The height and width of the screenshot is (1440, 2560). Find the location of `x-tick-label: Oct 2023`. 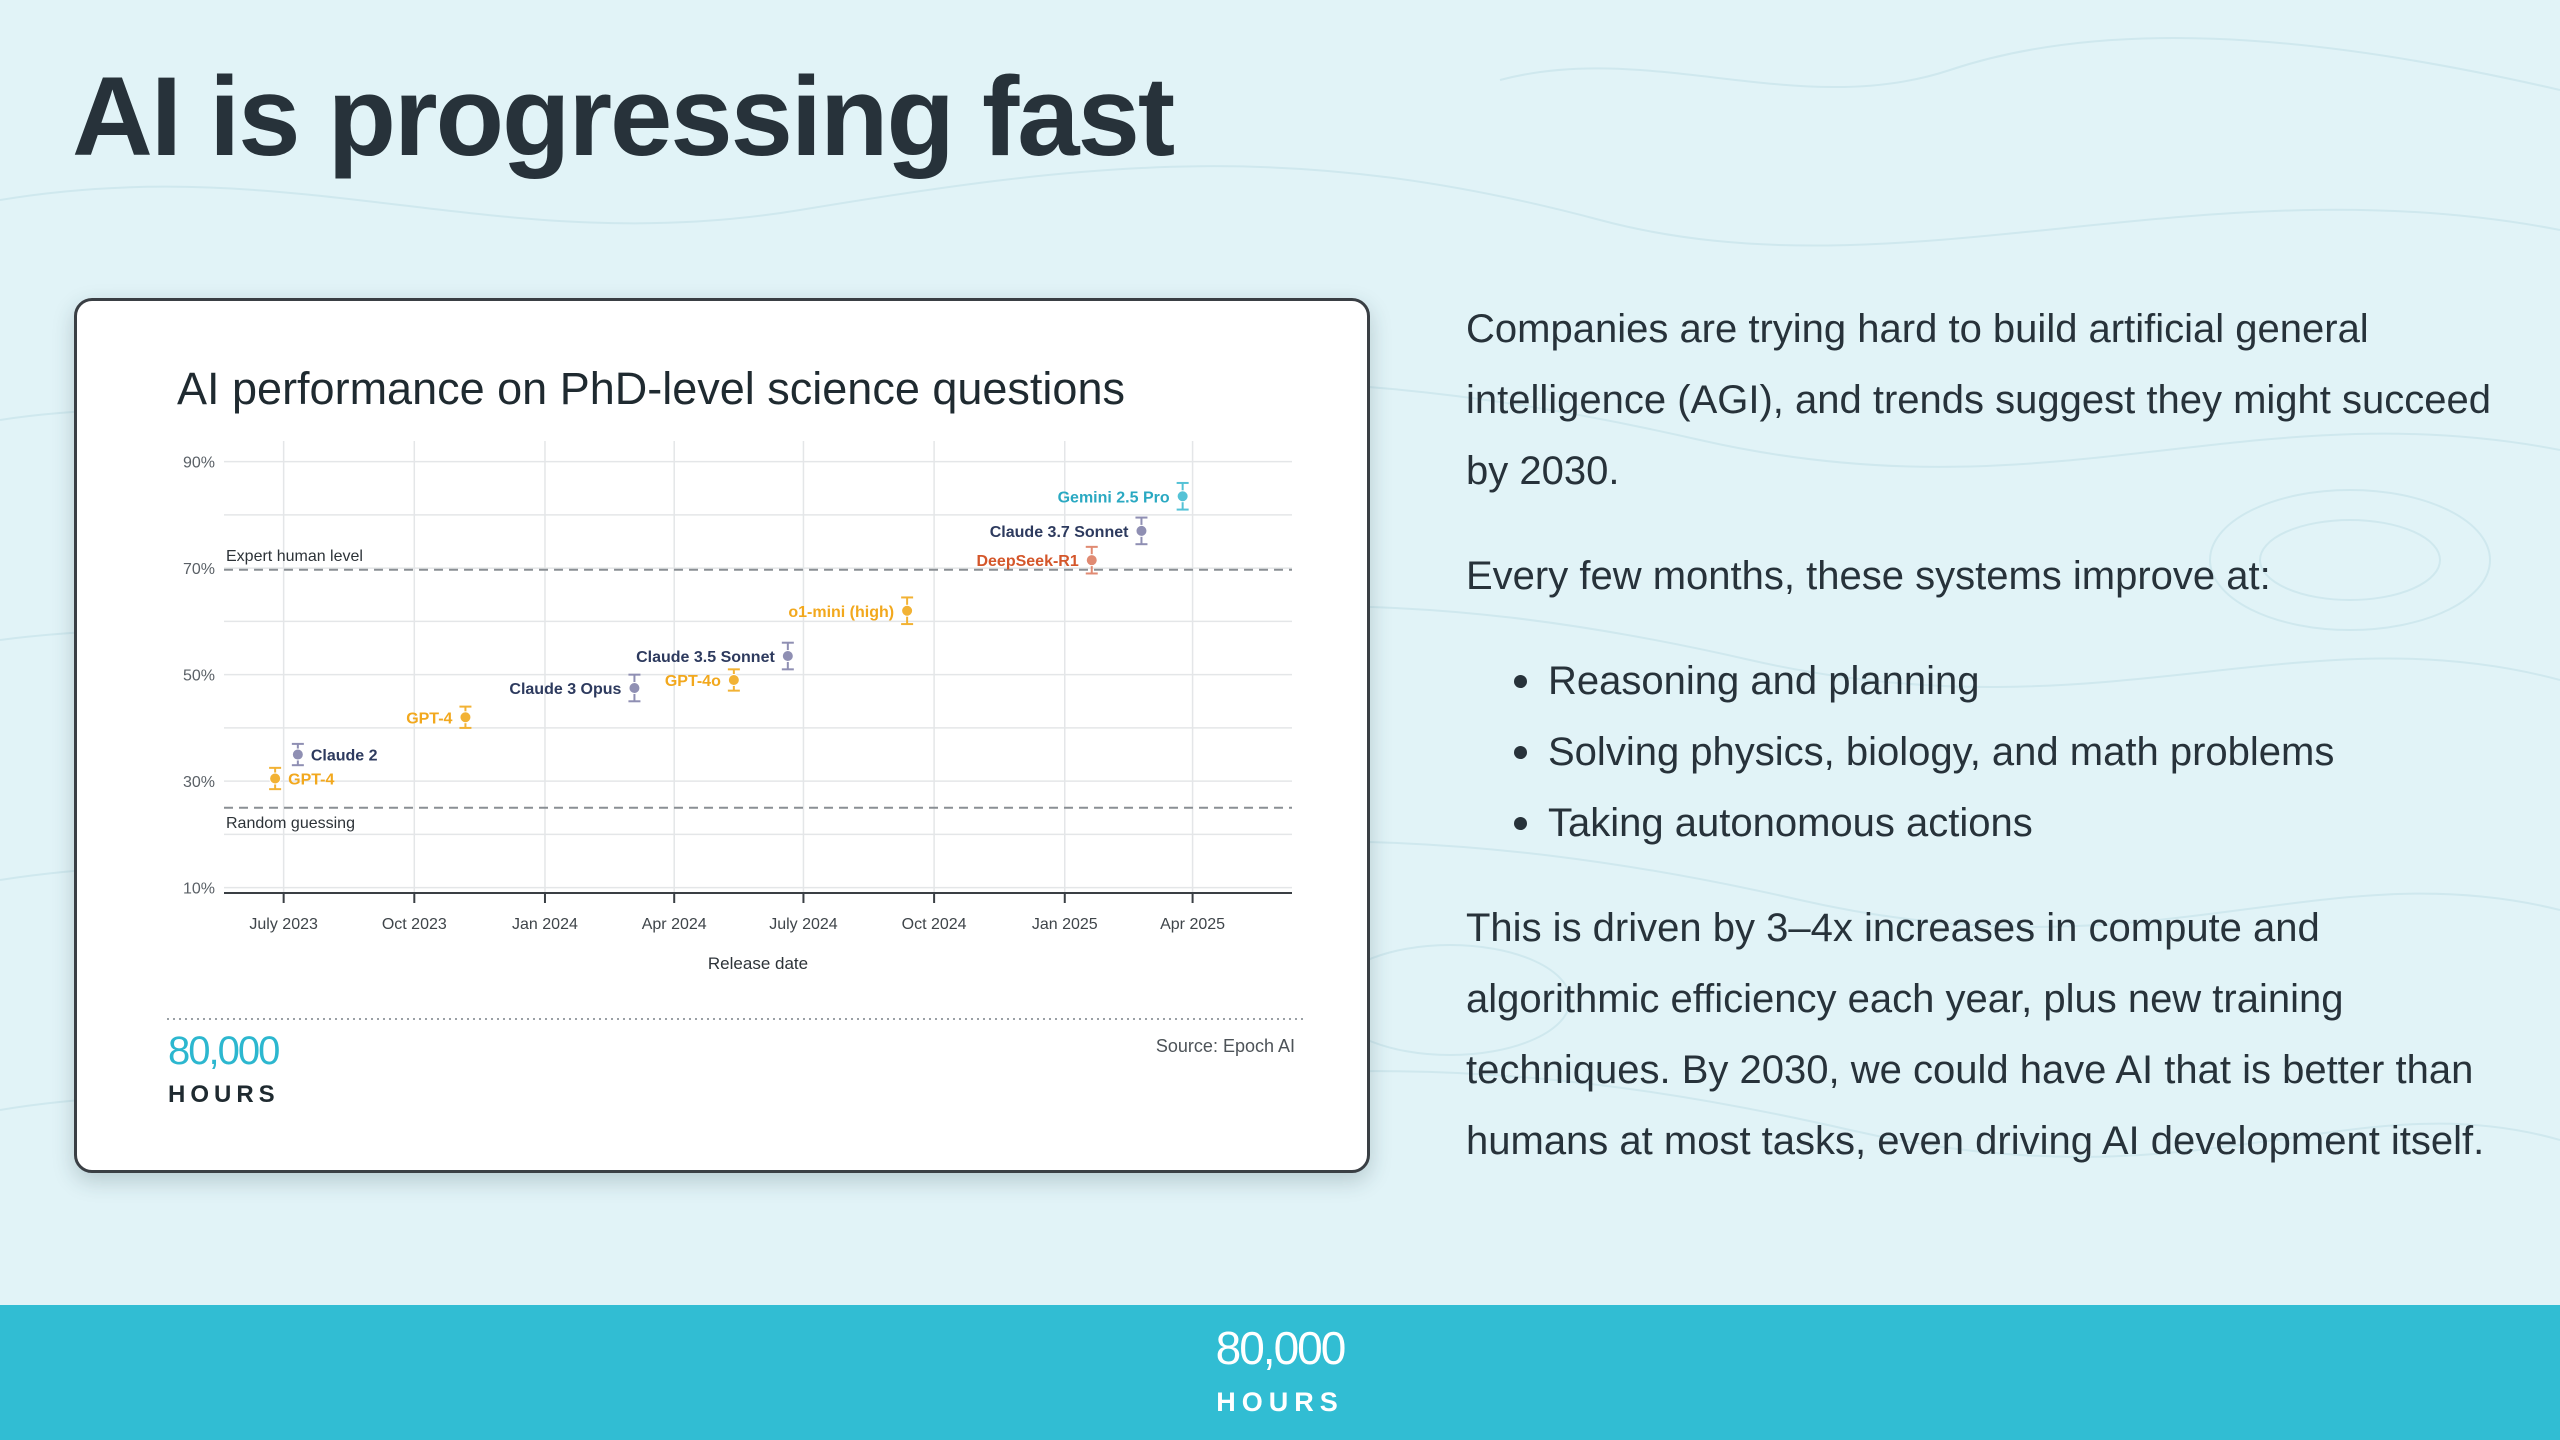

x-tick-label: Oct 2023 is located at coordinates (414, 924).